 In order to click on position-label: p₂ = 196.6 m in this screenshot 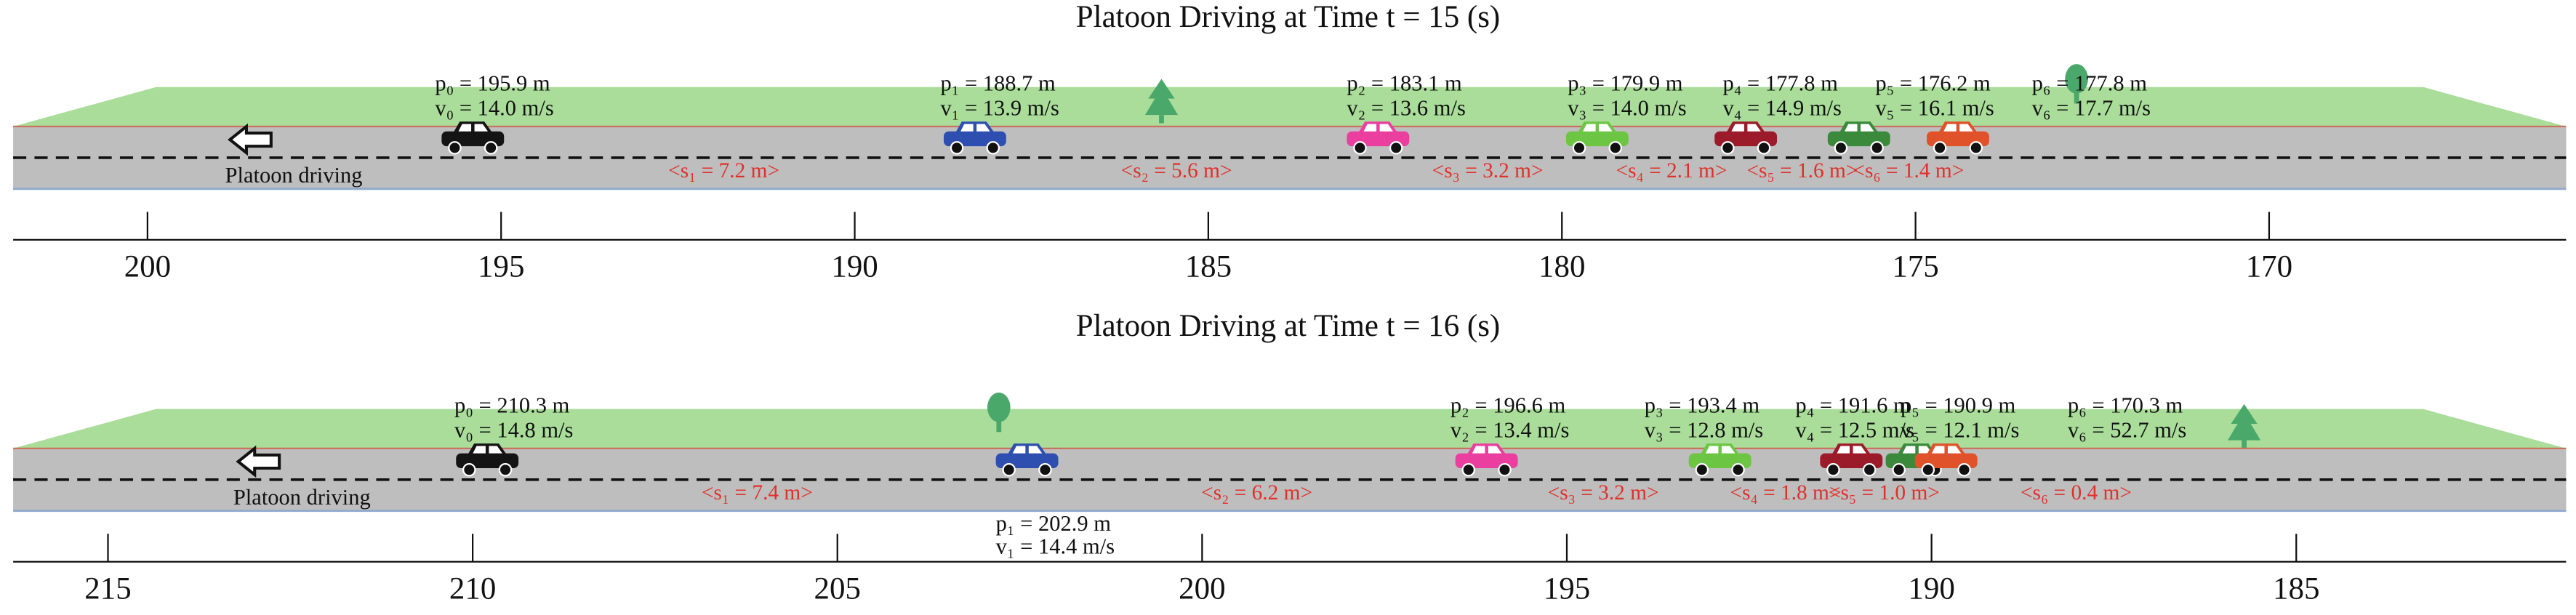, I will do `click(1508, 405)`.